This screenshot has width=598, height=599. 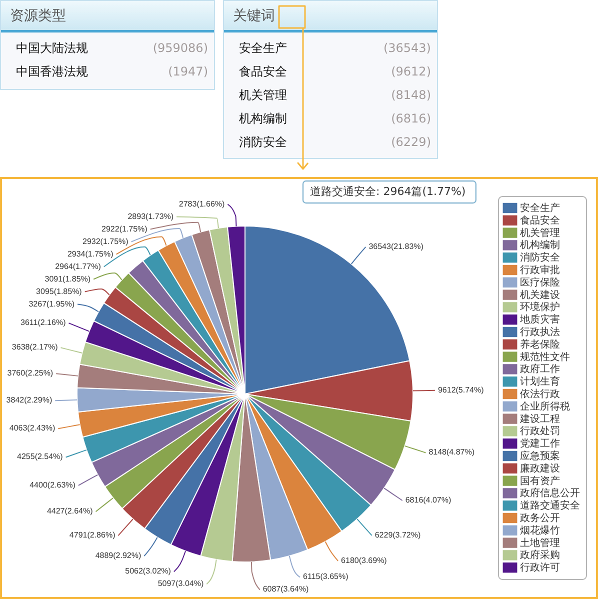 I want to click on legend-label: 政府工作, so click(x=540, y=369).